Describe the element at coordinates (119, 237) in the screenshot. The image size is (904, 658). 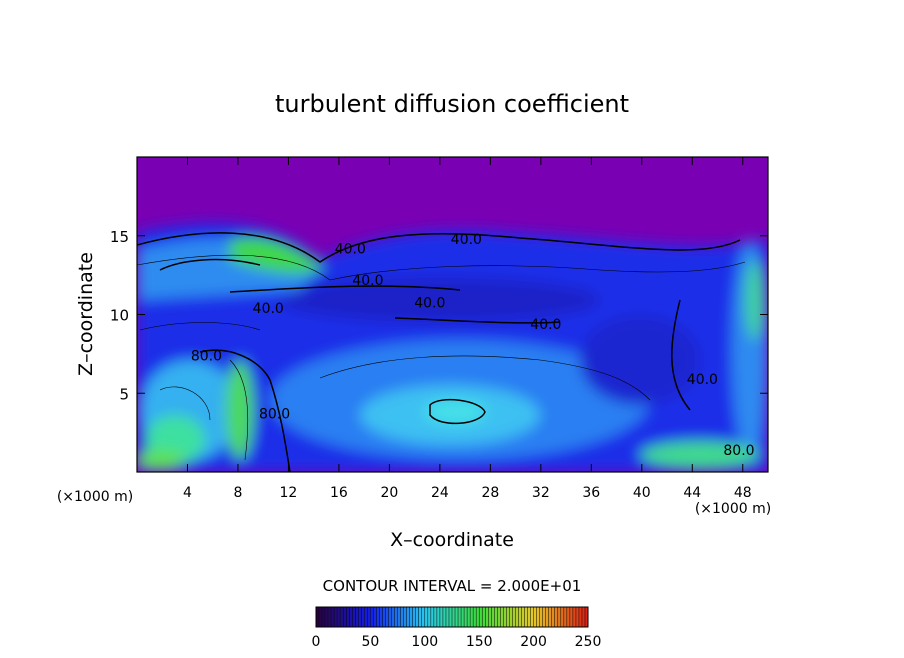
I see `y-tick-label: 15` at that location.